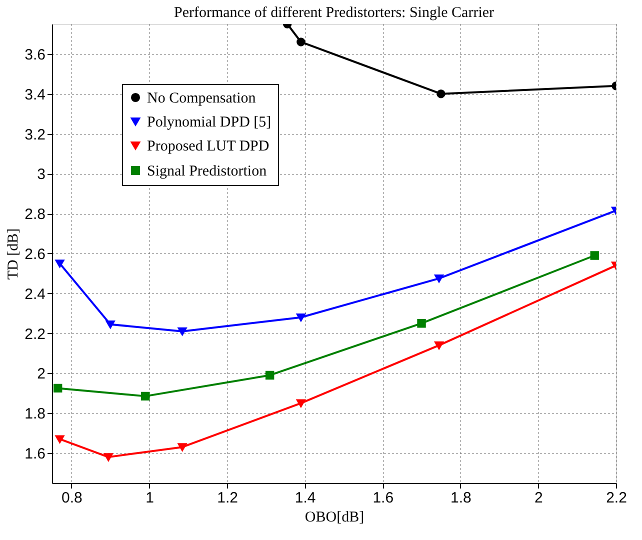  Describe the element at coordinates (209, 122) in the screenshot. I see `legend-label: Polynomial DPD [5]` at that location.